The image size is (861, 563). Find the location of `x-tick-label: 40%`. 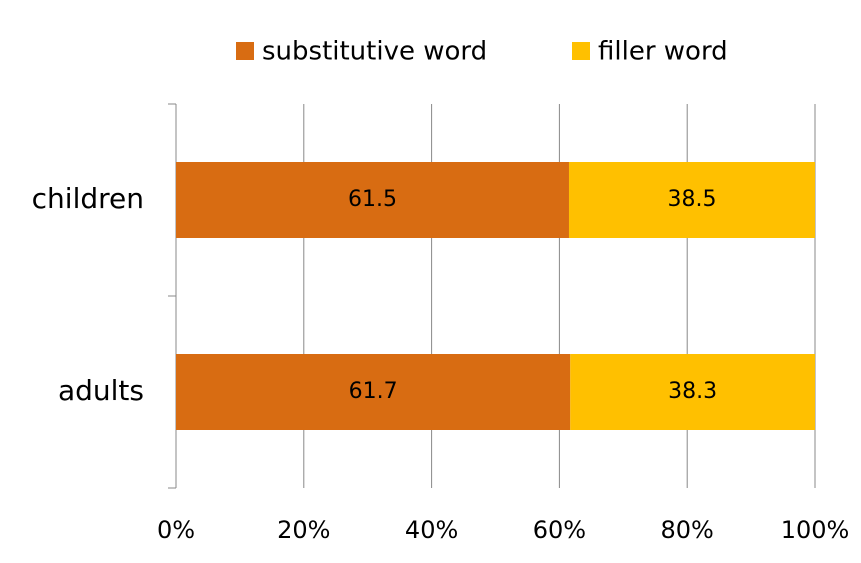

x-tick-label: 40% is located at coordinates (431, 530).